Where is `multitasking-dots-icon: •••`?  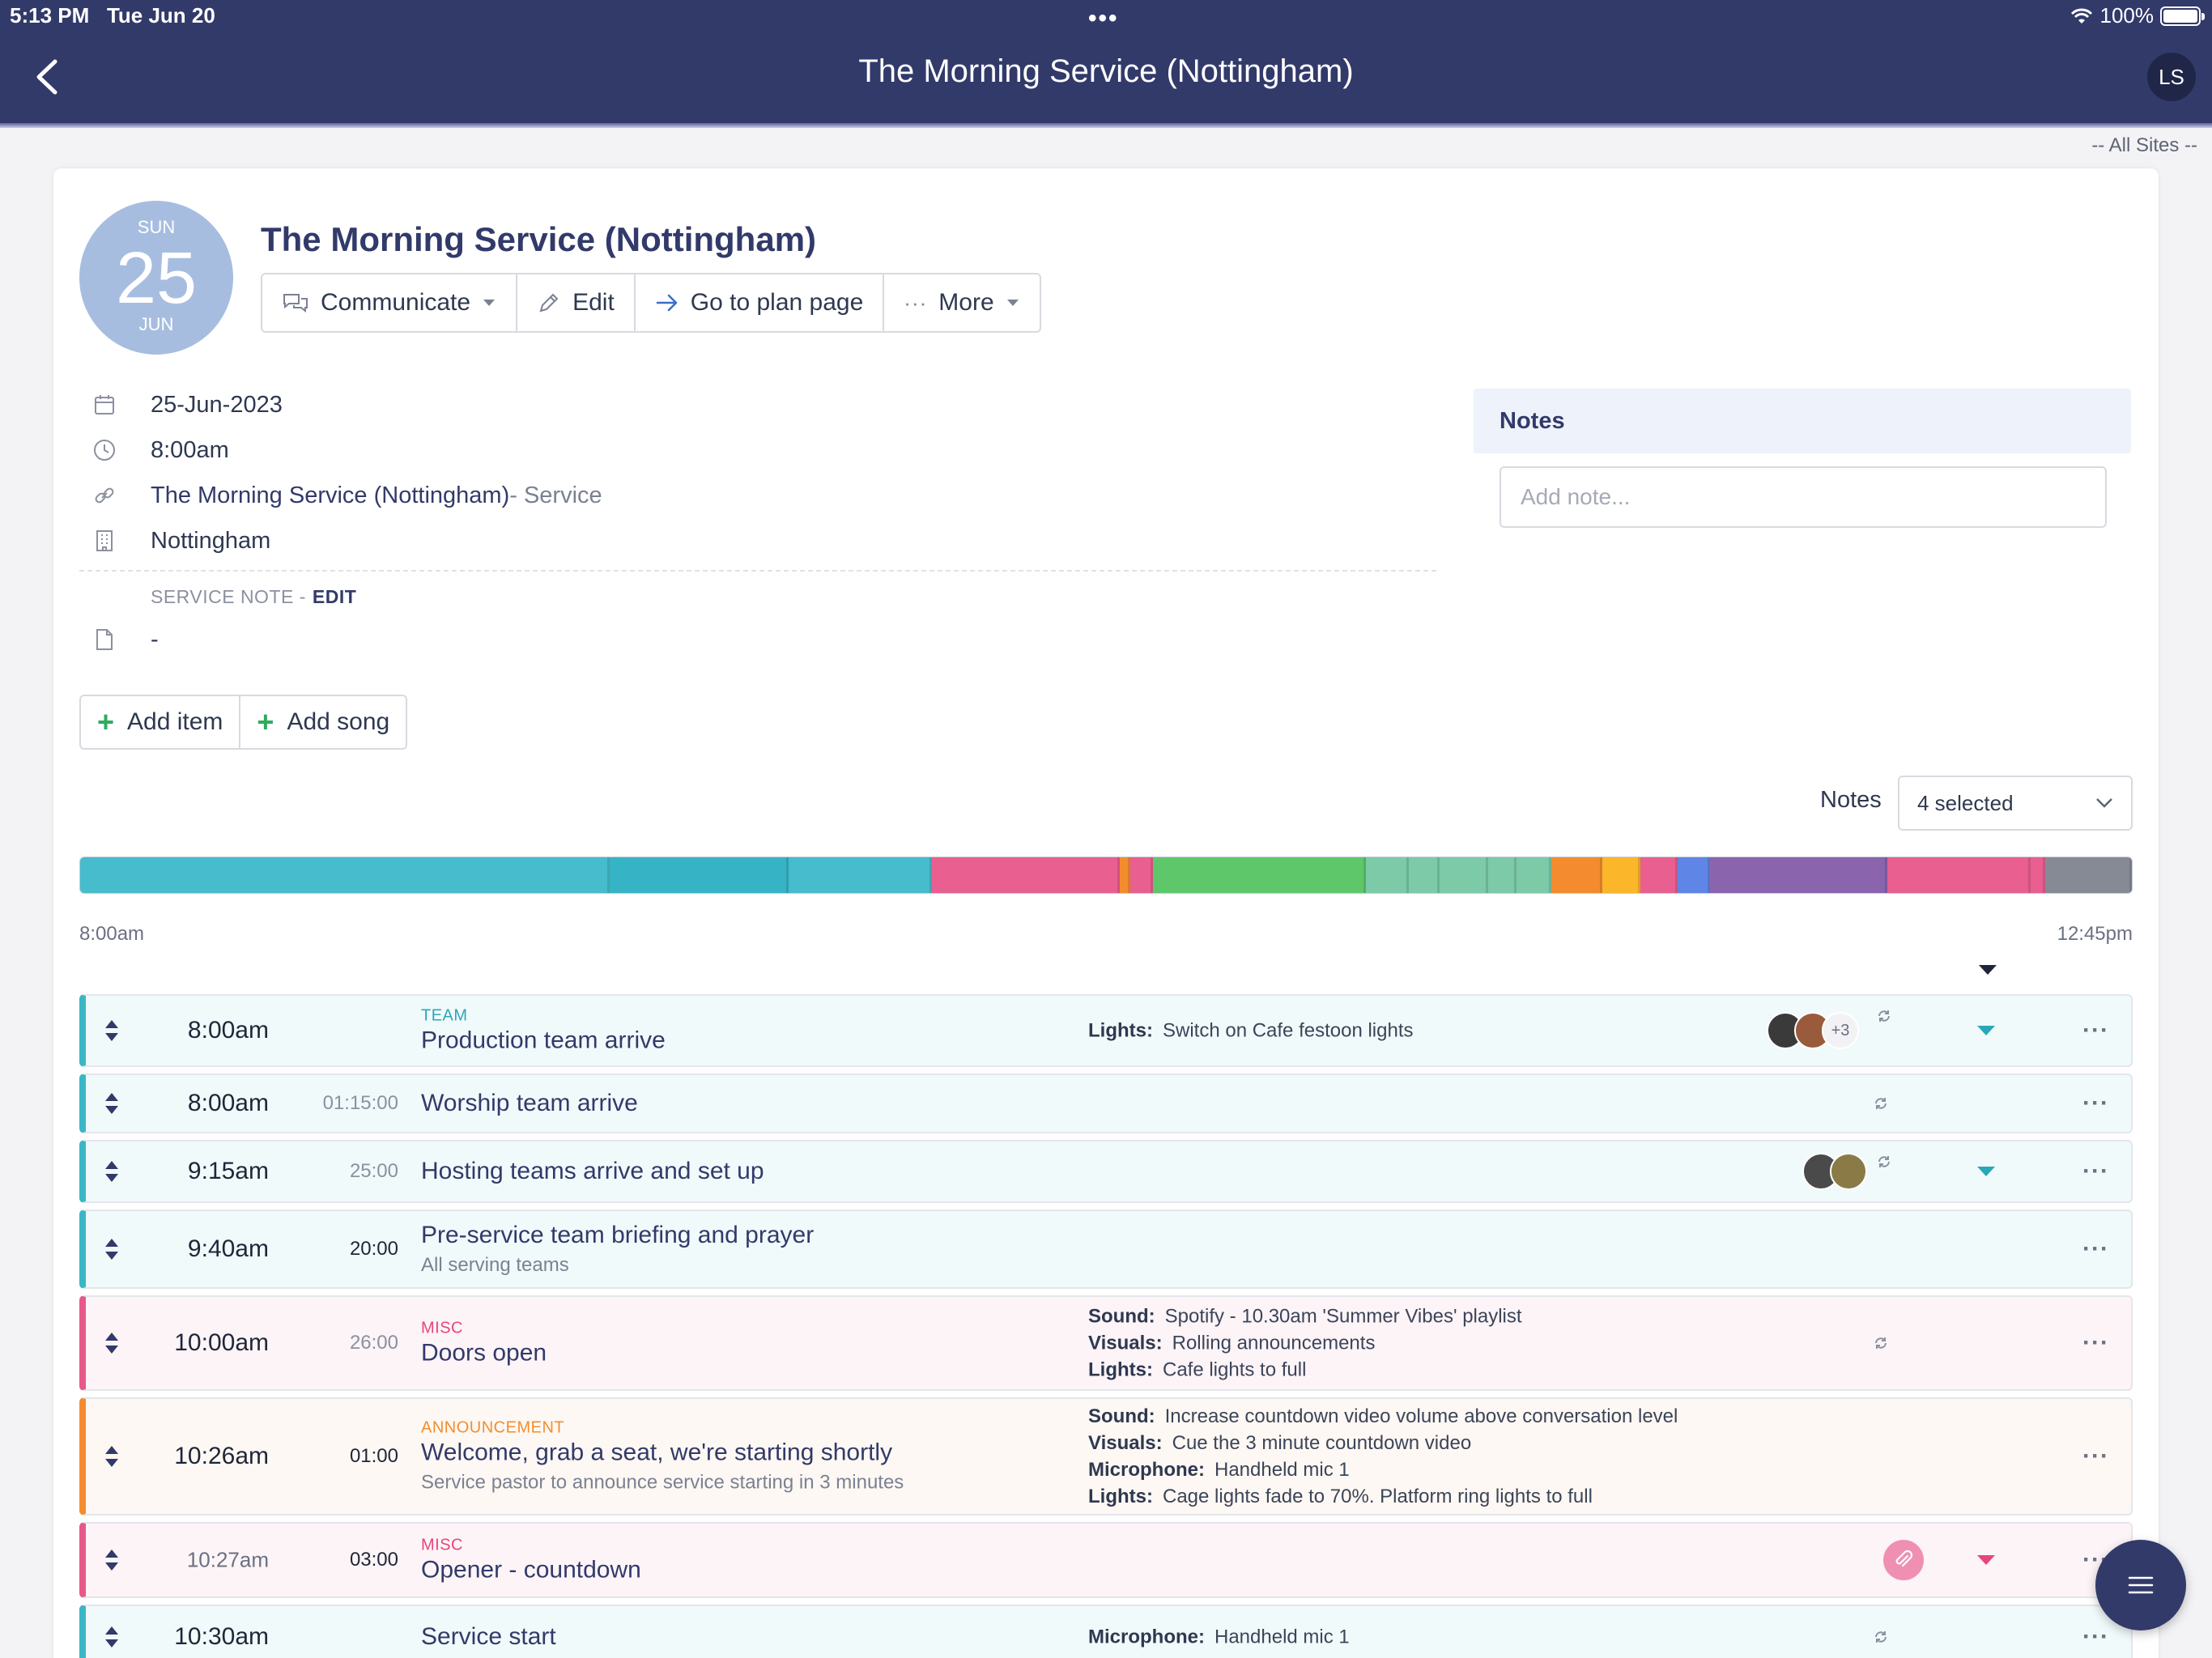
multitasking-dots-icon: ••• is located at coordinates (1104, 18).